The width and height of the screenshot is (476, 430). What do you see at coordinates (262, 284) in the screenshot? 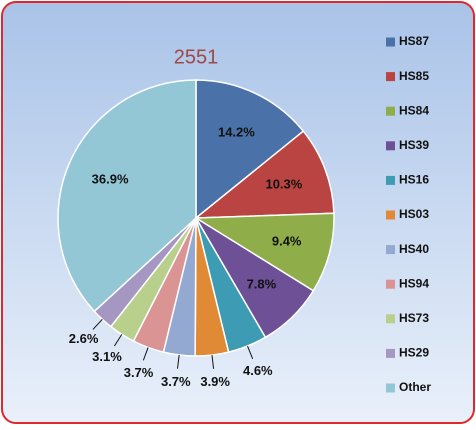
I see `data-label: 7.8%` at bounding box center [262, 284].